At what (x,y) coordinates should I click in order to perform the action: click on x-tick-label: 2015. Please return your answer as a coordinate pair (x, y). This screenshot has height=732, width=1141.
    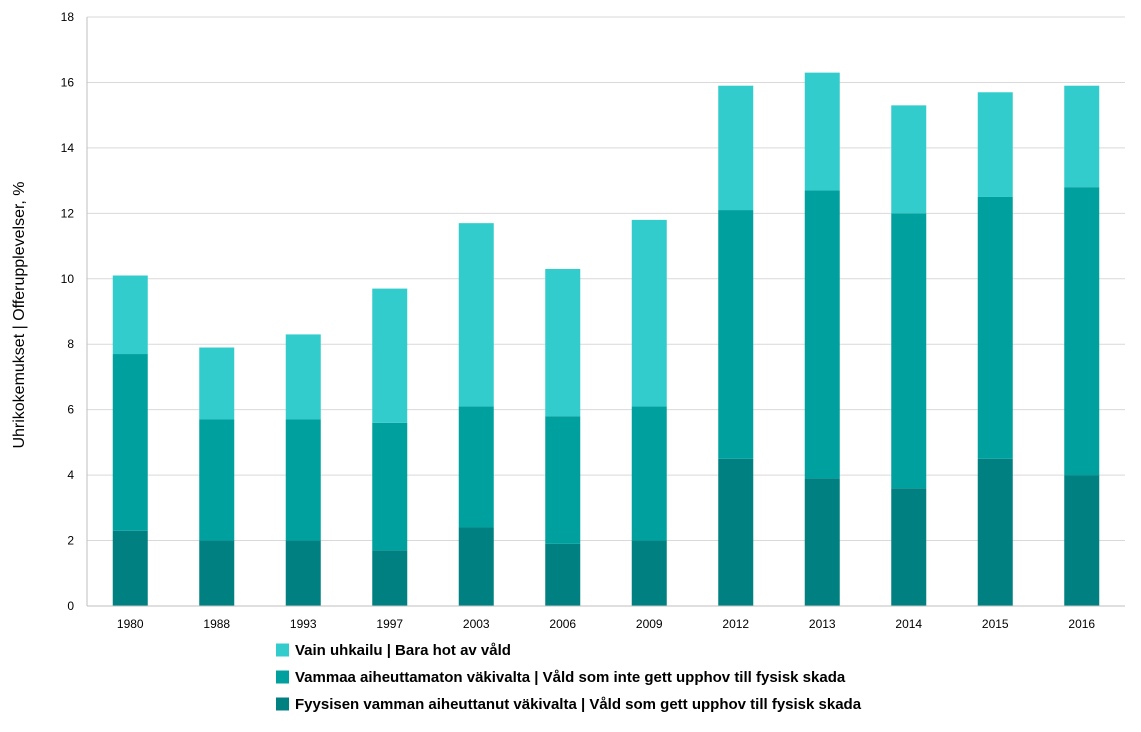
    Looking at the image, I should click on (995, 624).